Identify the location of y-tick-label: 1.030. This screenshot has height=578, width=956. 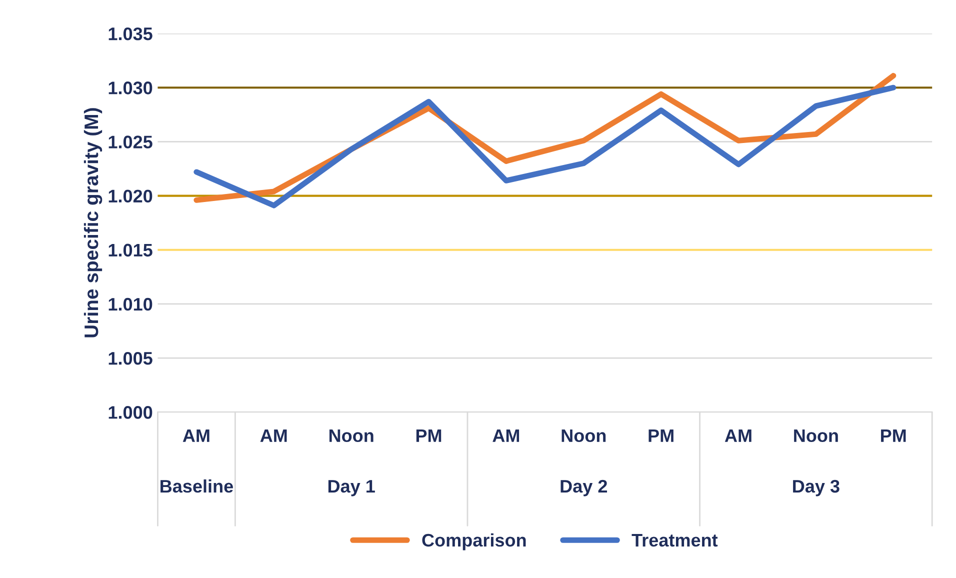
(130, 88).